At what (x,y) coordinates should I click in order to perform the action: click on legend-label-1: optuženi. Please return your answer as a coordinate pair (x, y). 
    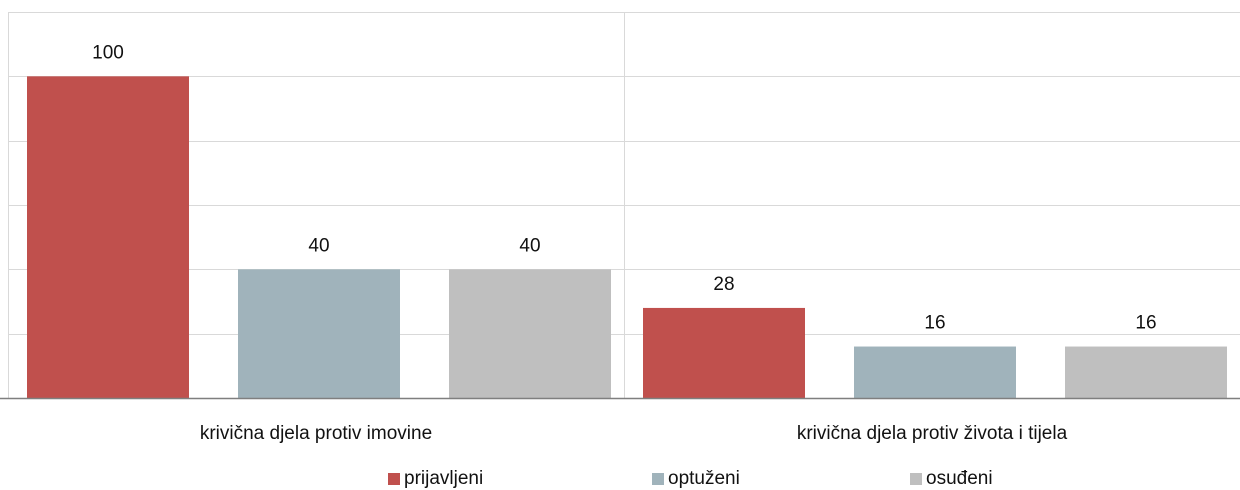
    Looking at the image, I should click on (704, 478).